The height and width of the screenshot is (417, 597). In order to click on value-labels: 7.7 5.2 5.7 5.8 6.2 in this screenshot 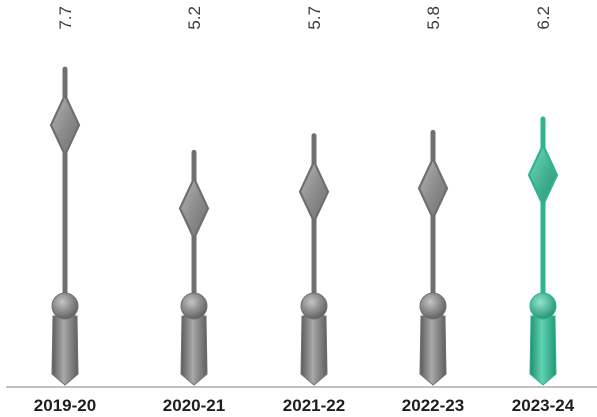, I will do `click(304, 18)`.